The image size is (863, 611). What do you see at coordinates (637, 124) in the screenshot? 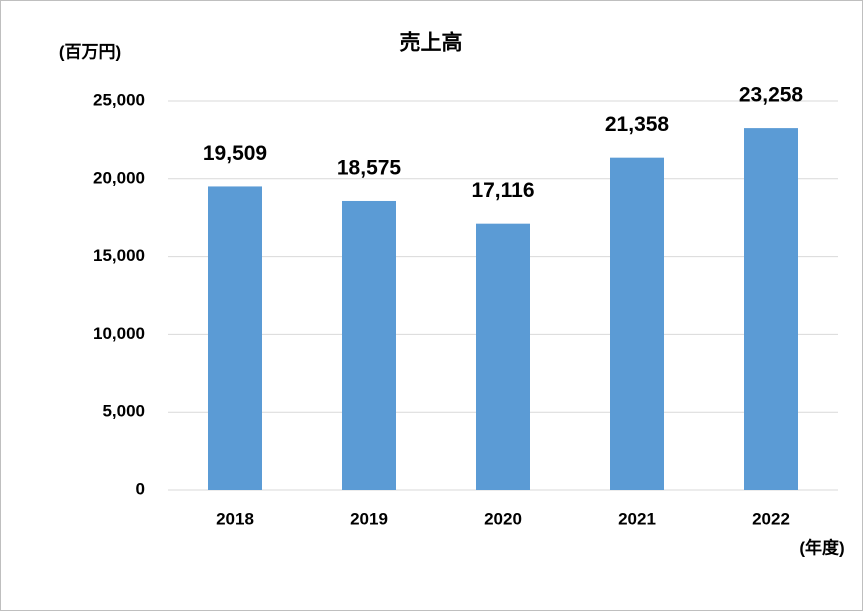
I see `value-label: 21,358` at bounding box center [637, 124].